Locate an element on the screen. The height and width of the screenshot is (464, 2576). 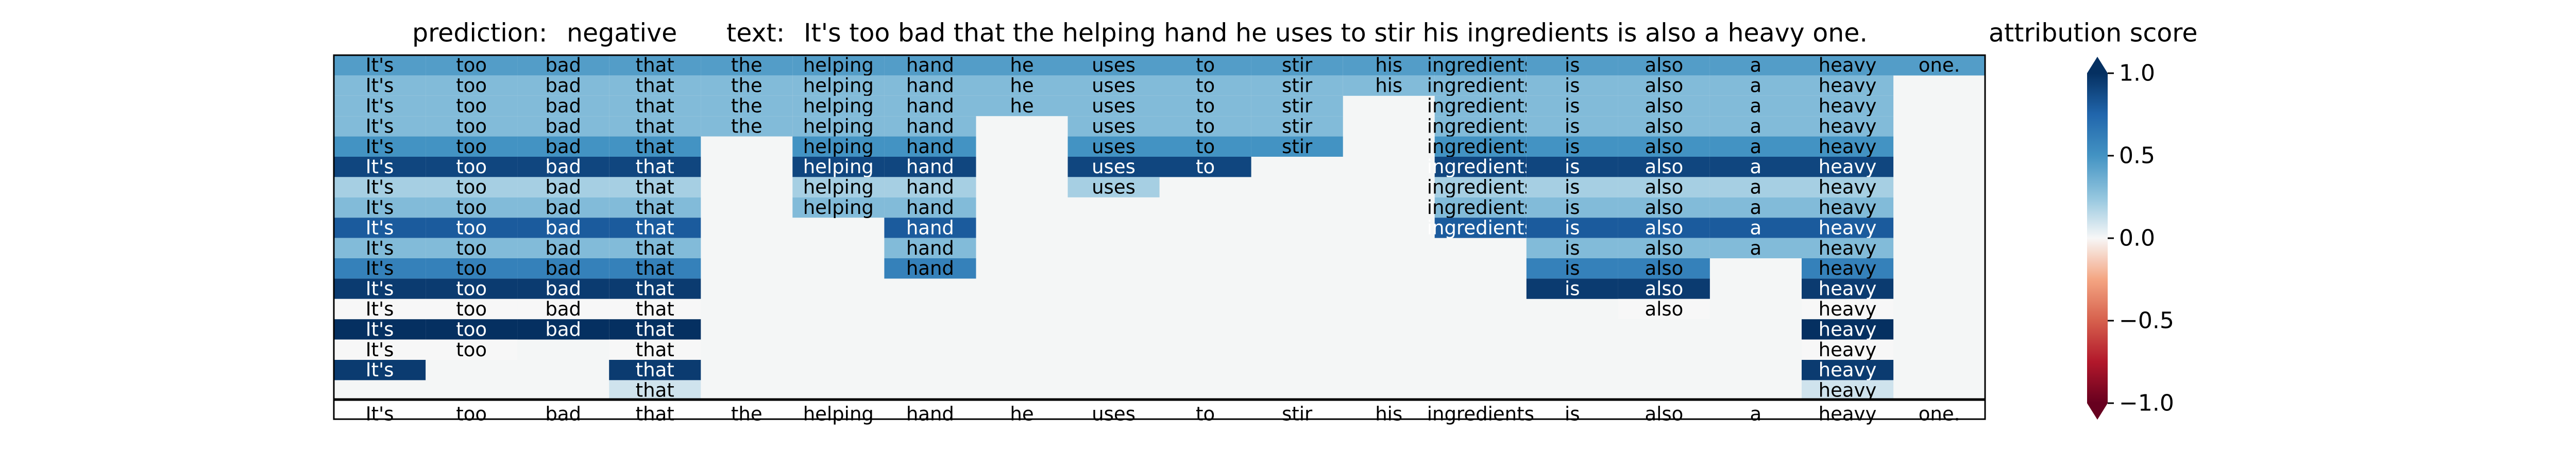
heatmap-cell-label: he is located at coordinates (1022, 106).